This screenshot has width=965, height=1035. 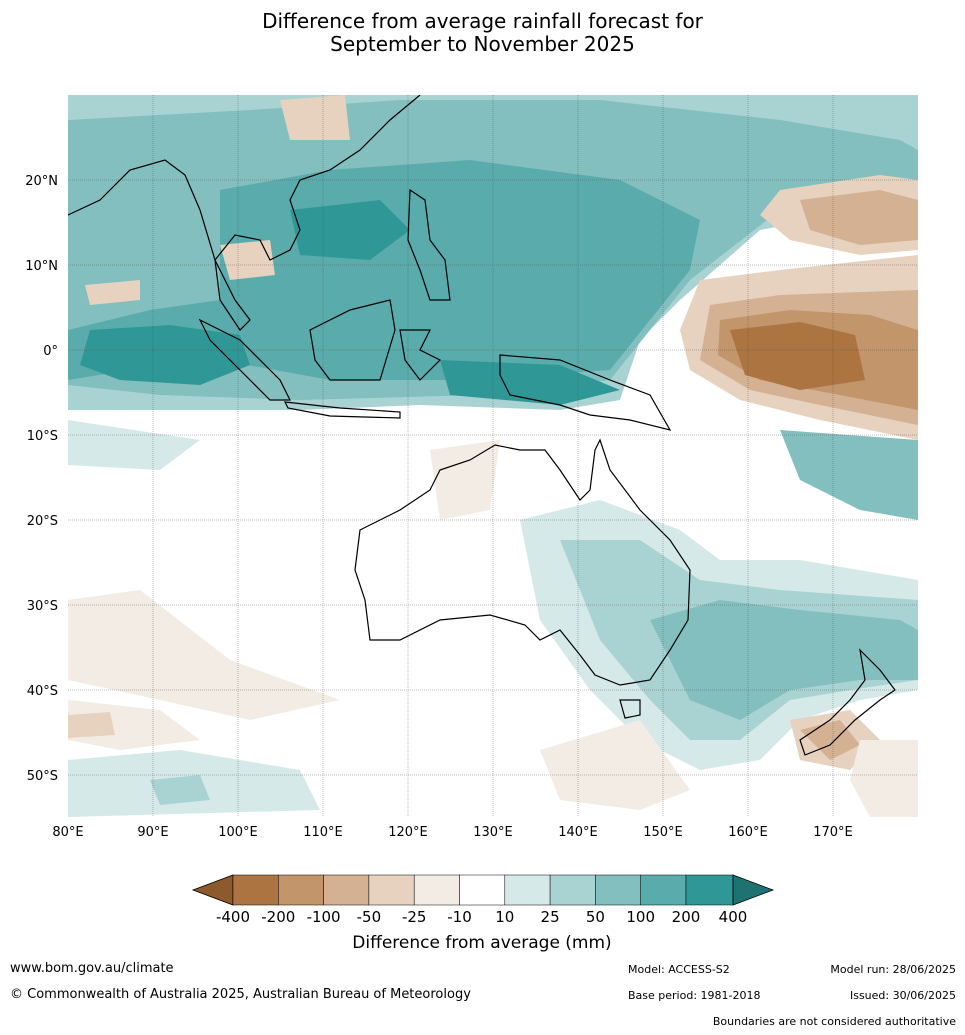 I want to click on philippines-coastline, so click(x=429, y=244).